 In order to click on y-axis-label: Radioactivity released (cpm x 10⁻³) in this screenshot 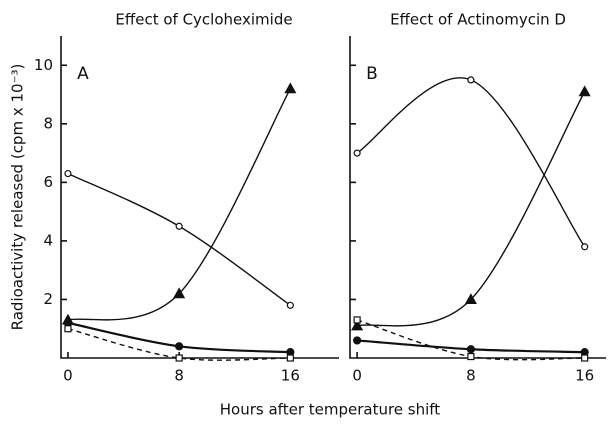, I will do `click(18, 197)`.